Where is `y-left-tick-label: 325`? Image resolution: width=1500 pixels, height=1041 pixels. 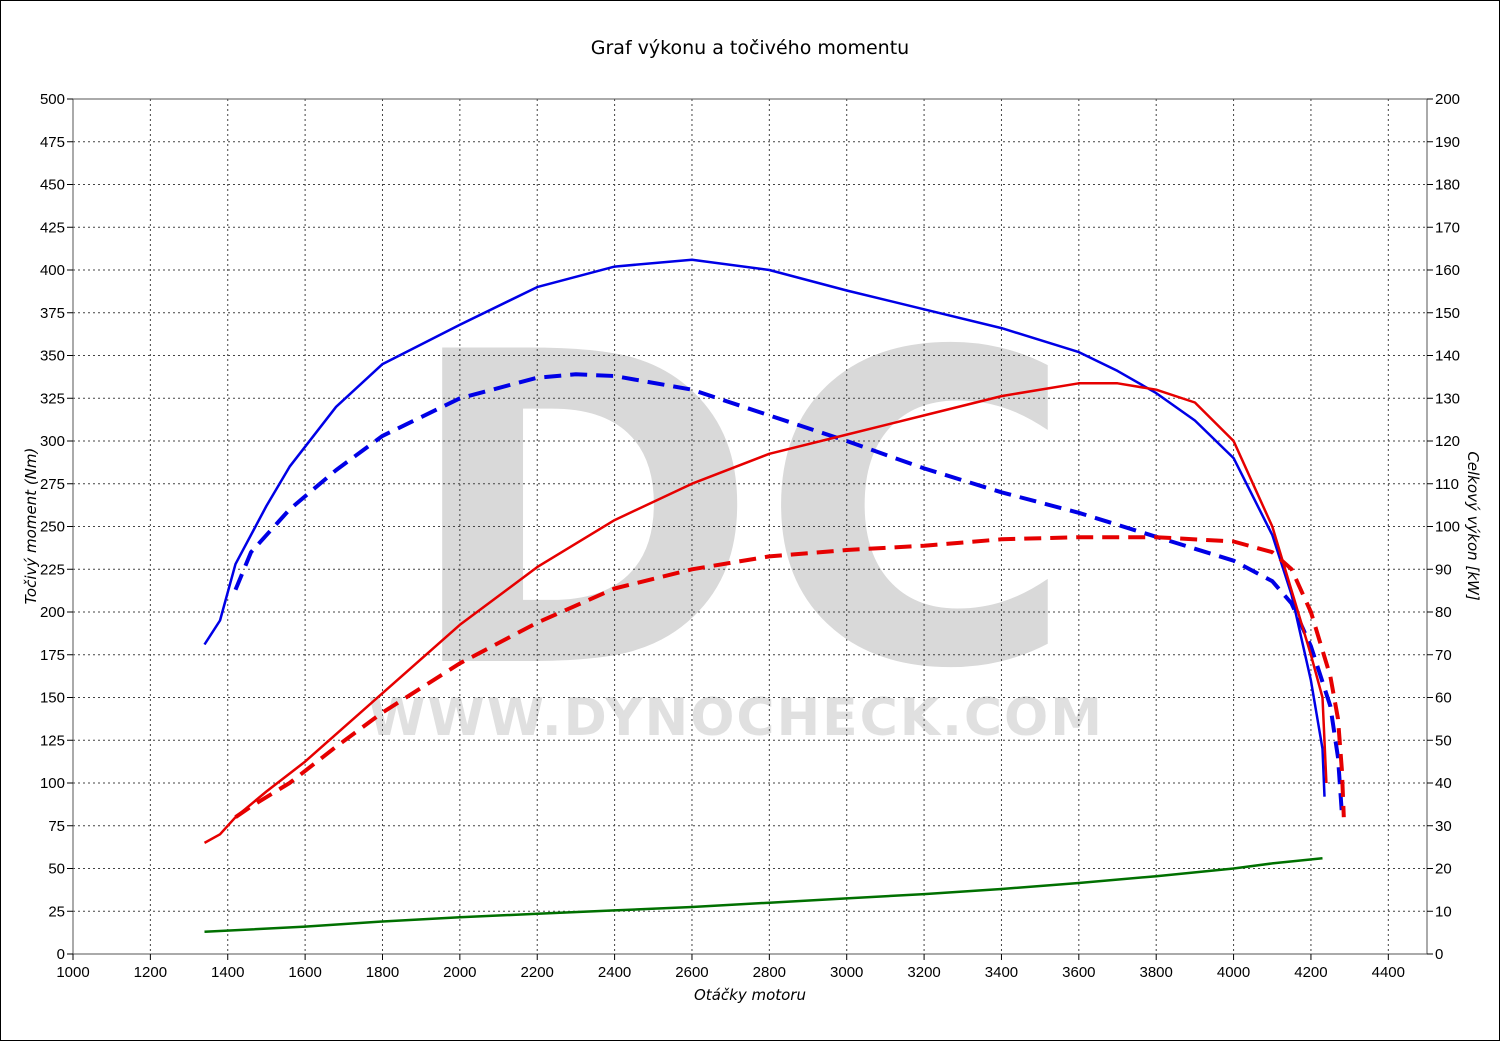
y-left-tick-label: 325 is located at coordinates (52, 398).